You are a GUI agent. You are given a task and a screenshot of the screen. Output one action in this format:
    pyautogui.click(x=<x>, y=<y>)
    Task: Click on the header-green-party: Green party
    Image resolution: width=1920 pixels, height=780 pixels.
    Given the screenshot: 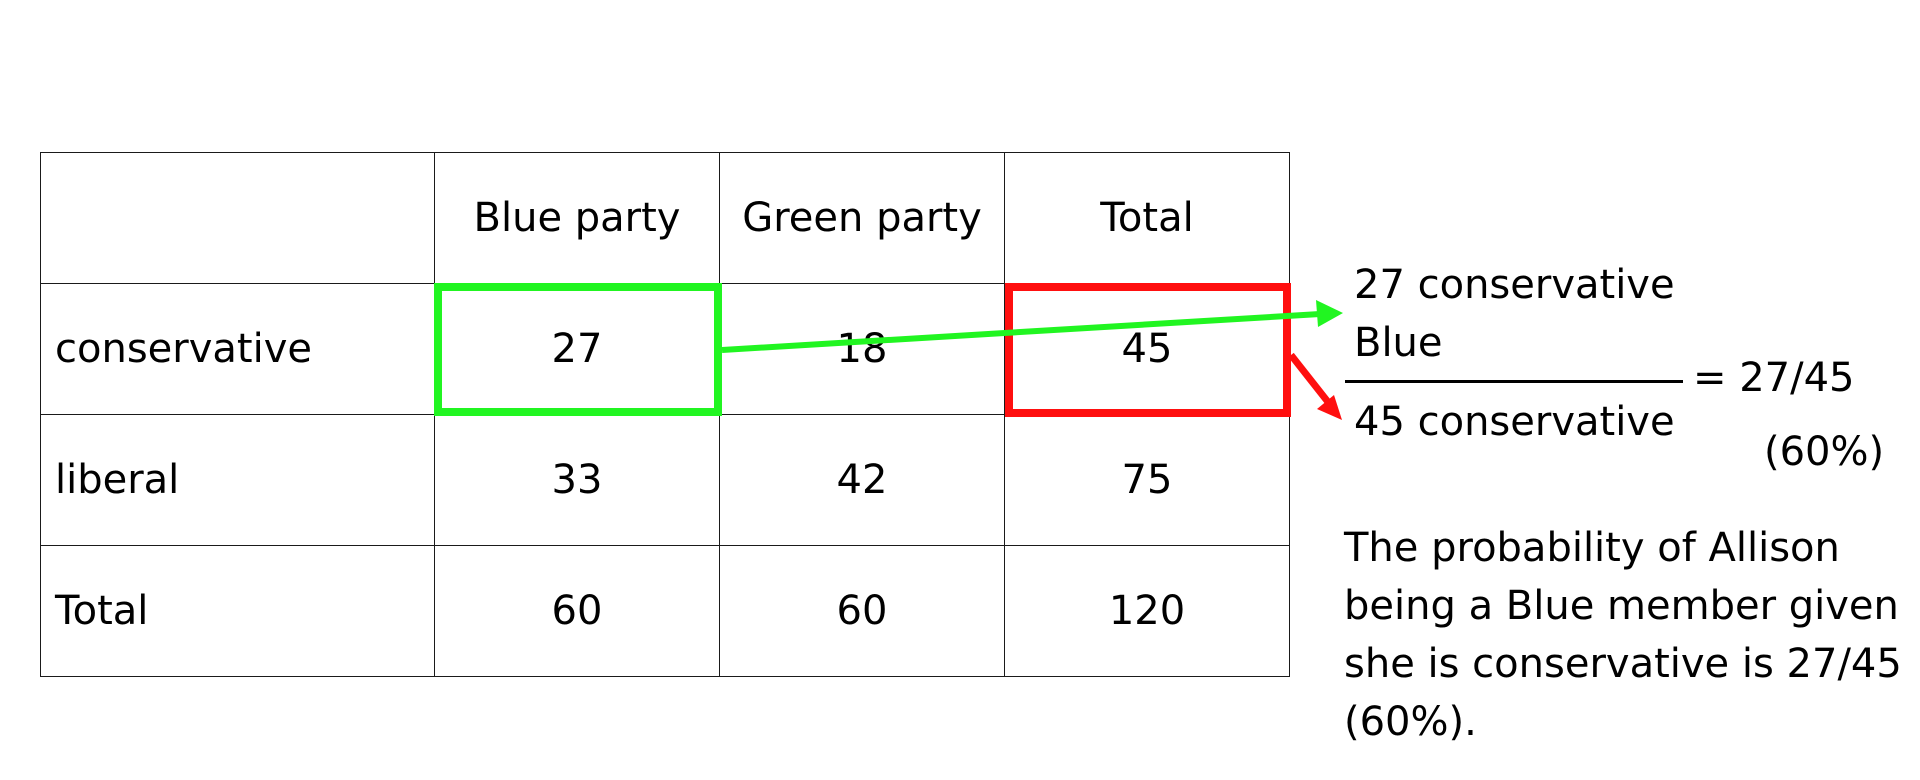 What is the action you would take?
    pyautogui.click(x=862, y=218)
    